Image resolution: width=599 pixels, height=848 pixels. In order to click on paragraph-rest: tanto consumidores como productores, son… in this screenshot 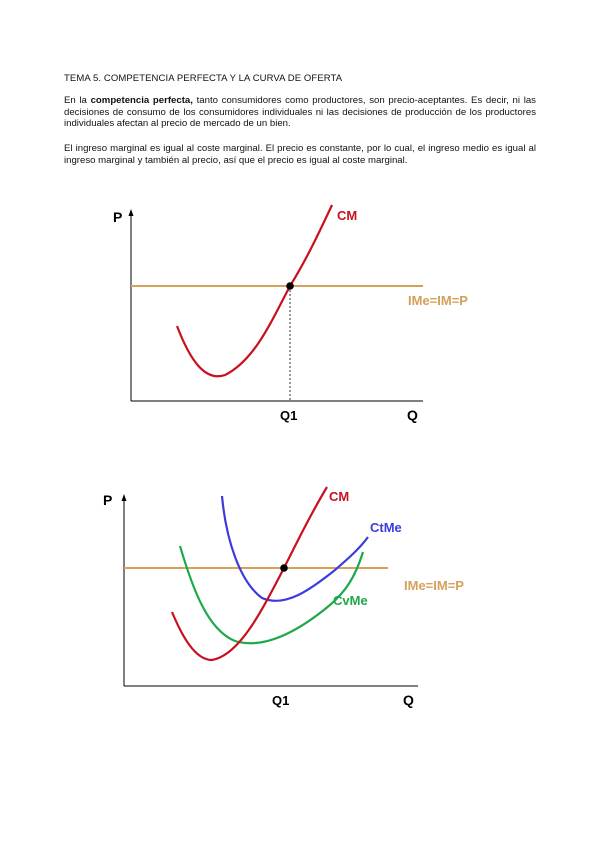, I will do `click(300, 112)`.